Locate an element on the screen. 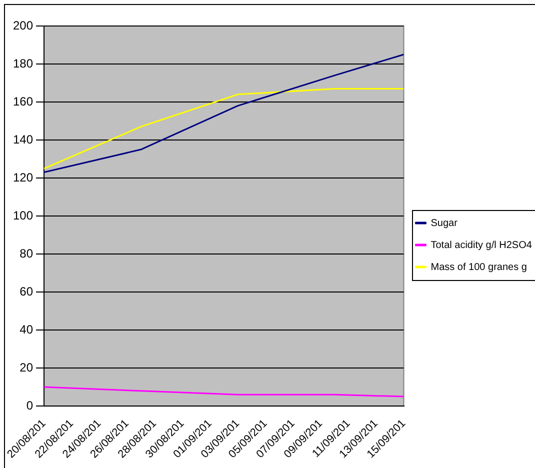 This screenshot has width=535, height=468. y-tick-label: 140 is located at coordinates (23, 139).